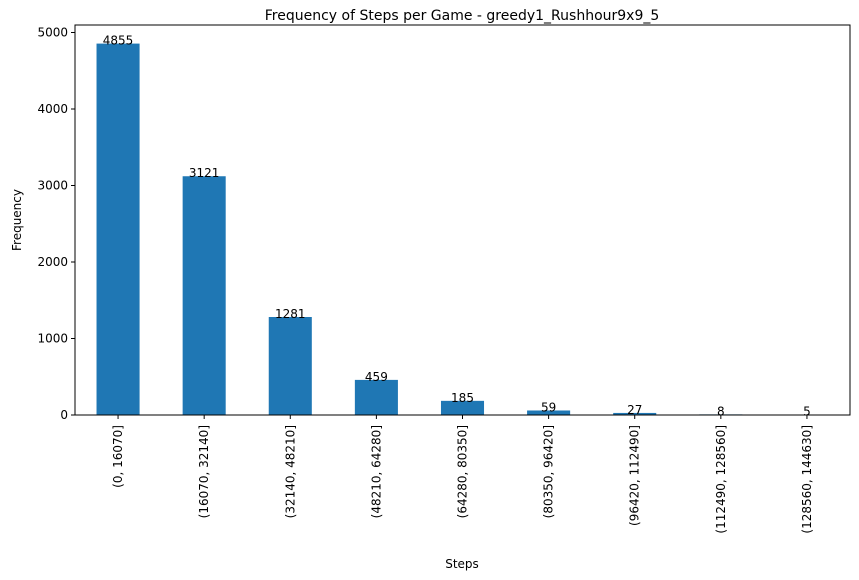 The height and width of the screenshot is (580, 859). Describe the element at coordinates (463, 471) in the screenshot. I see `x-tick-label: (64280, 80350]` at that location.